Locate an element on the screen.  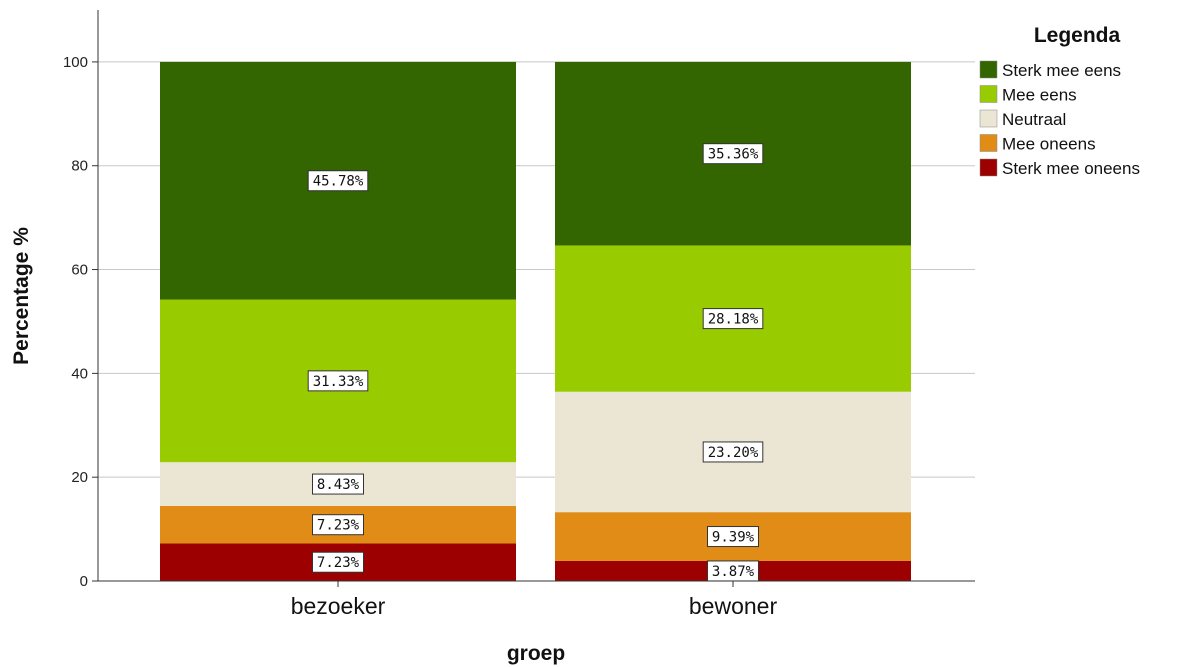
data-label: 8.43% is located at coordinates (338, 485).